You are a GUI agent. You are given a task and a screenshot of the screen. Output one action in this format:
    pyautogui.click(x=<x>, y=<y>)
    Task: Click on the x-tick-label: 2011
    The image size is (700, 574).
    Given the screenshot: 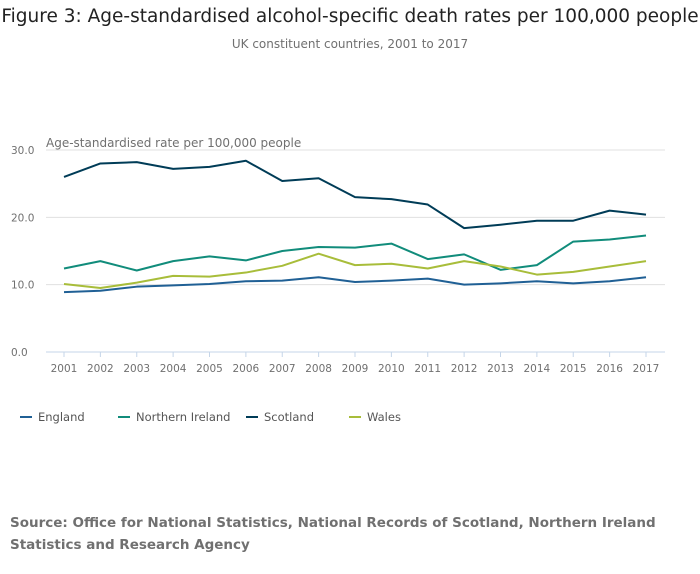 What is the action you would take?
    pyautogui.click(x=427, y=369)
    